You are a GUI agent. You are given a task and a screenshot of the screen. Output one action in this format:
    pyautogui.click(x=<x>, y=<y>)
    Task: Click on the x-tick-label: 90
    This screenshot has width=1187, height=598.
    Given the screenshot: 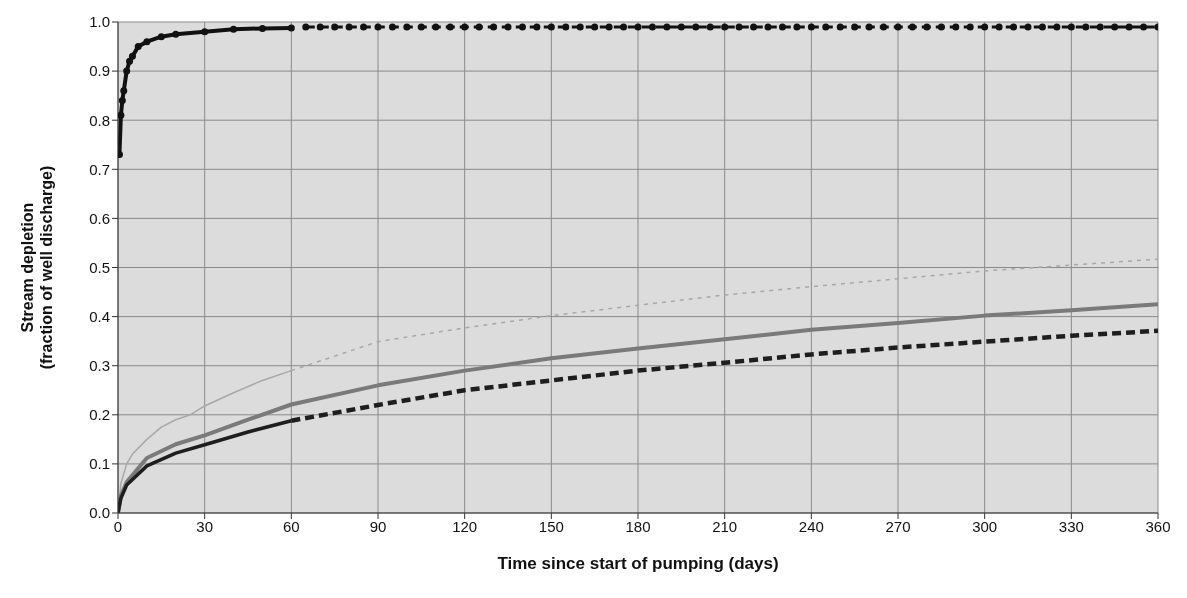 What is the action you would take?
    pyautogui.click(x=378, y=526)
    